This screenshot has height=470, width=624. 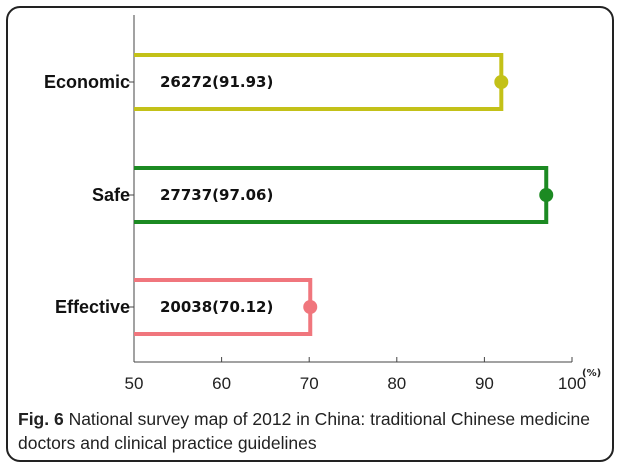 What do you see at coordinates (221, 383) in the screenshot?
I see `x-tick-label: 60` at bounding box center [221, 383].